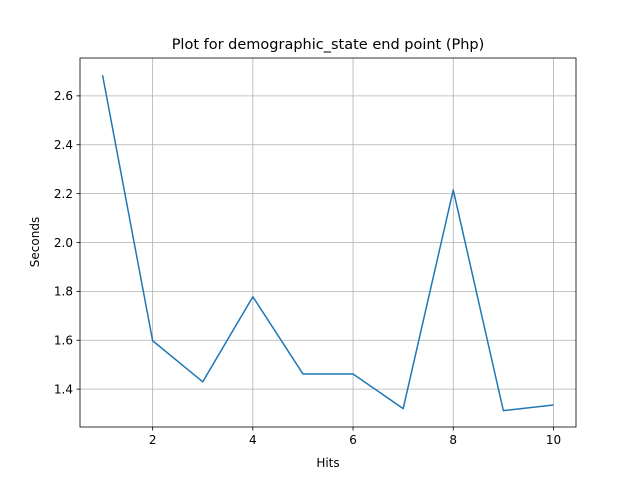 The width and height of the screenshot is (640, 480). Describe the element at coordinates (63, 145) in the screenshot. I see `y-tick-label: 2.4` at that location.